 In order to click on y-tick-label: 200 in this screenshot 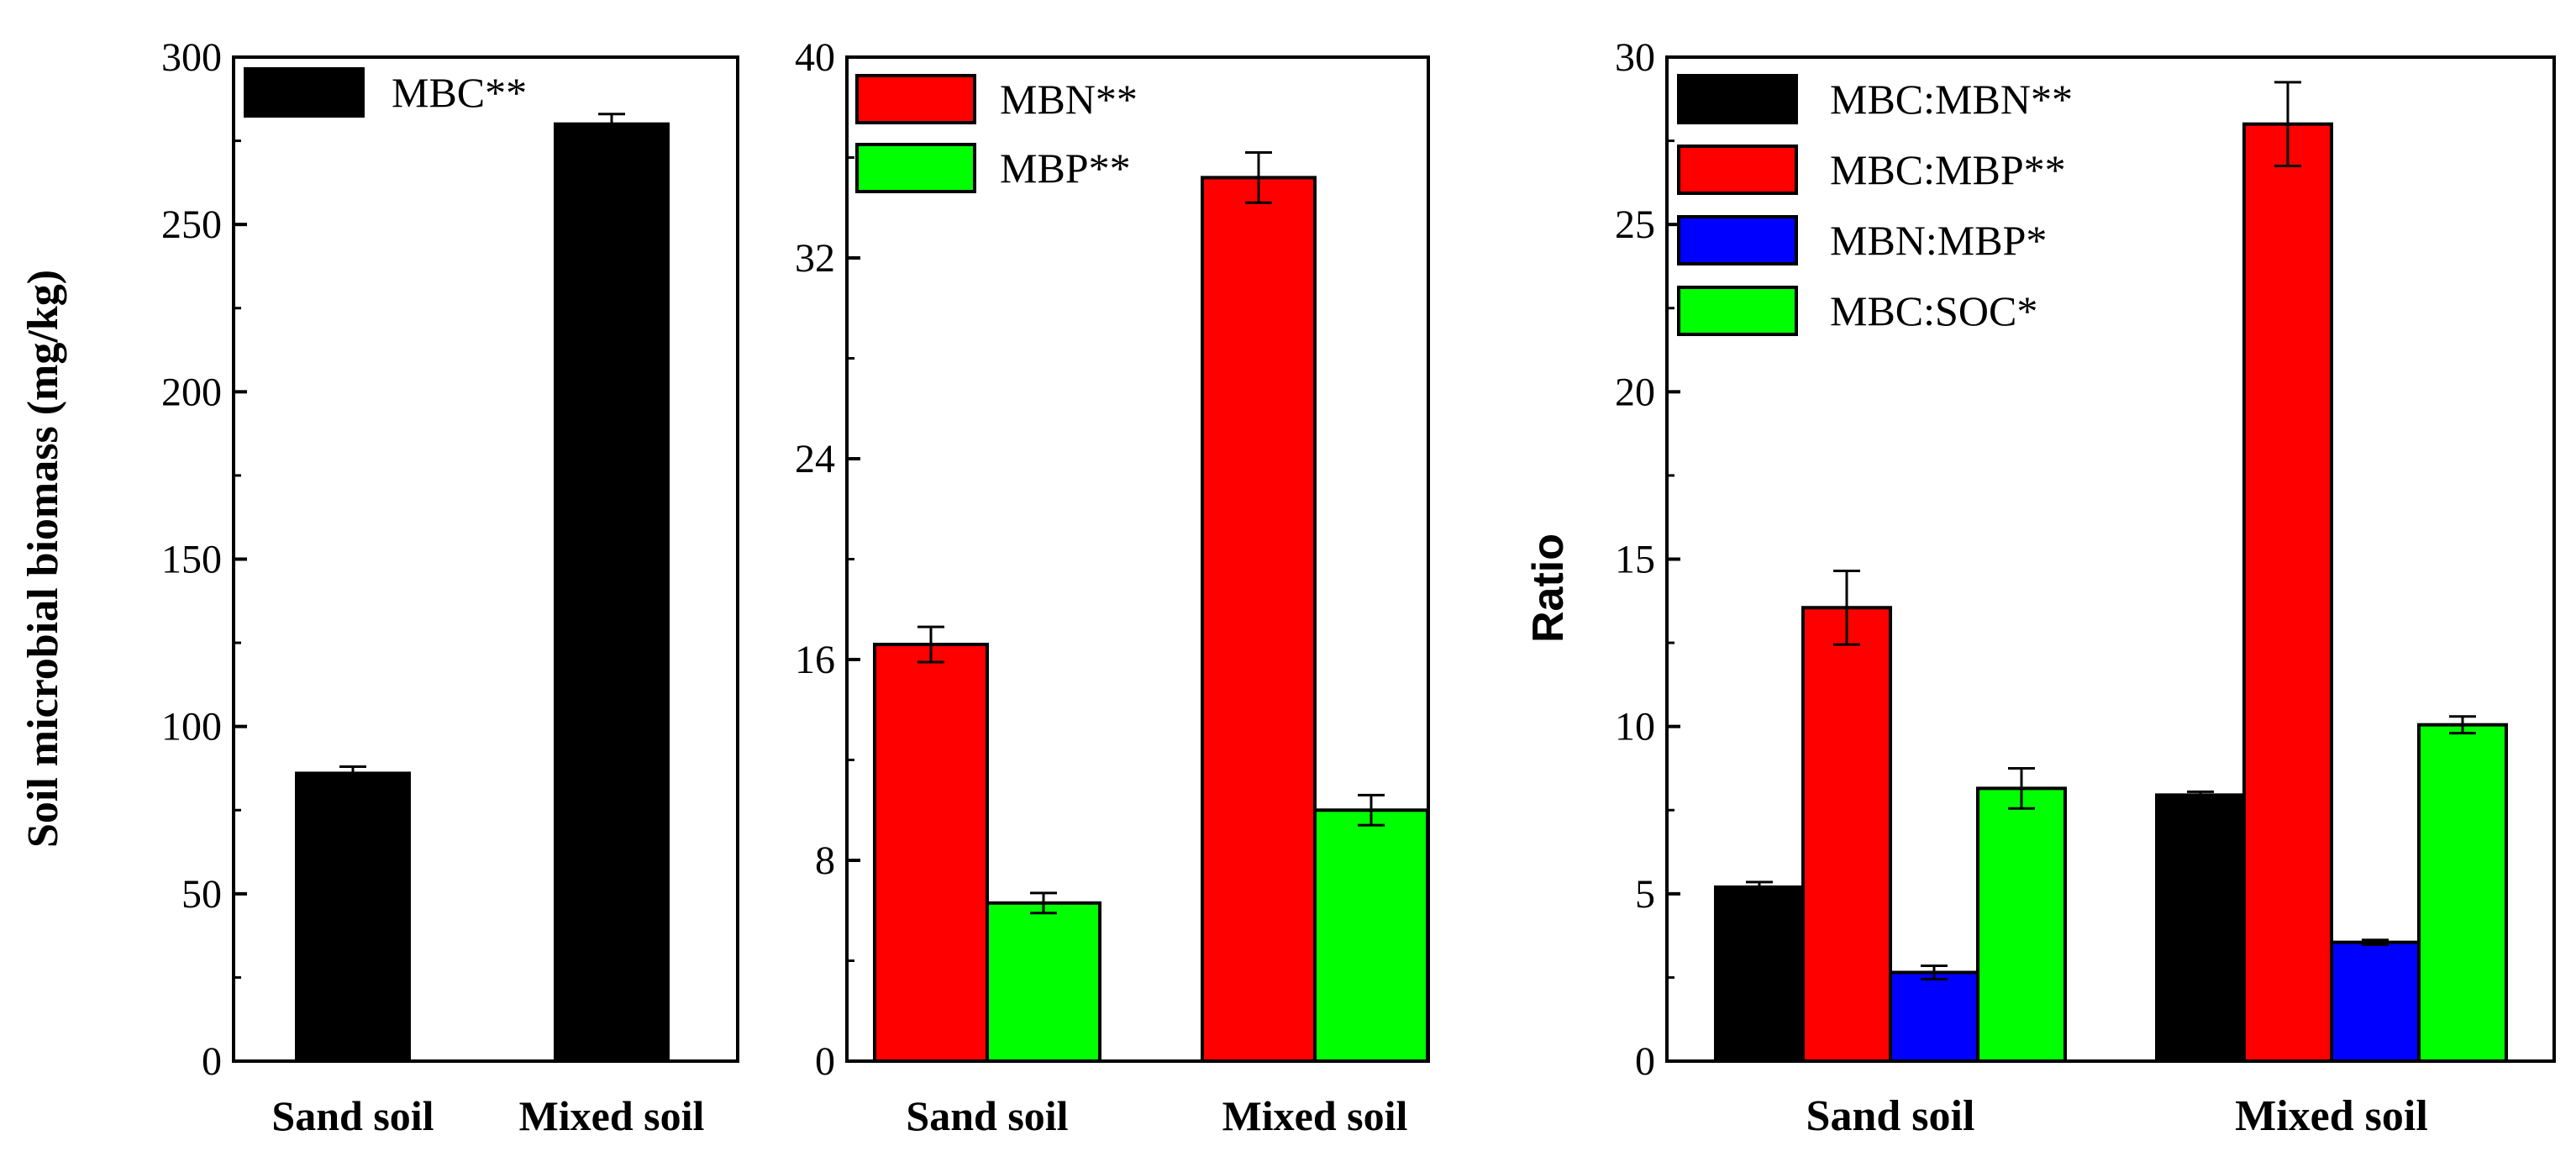, I will do `click(191, 392)`.